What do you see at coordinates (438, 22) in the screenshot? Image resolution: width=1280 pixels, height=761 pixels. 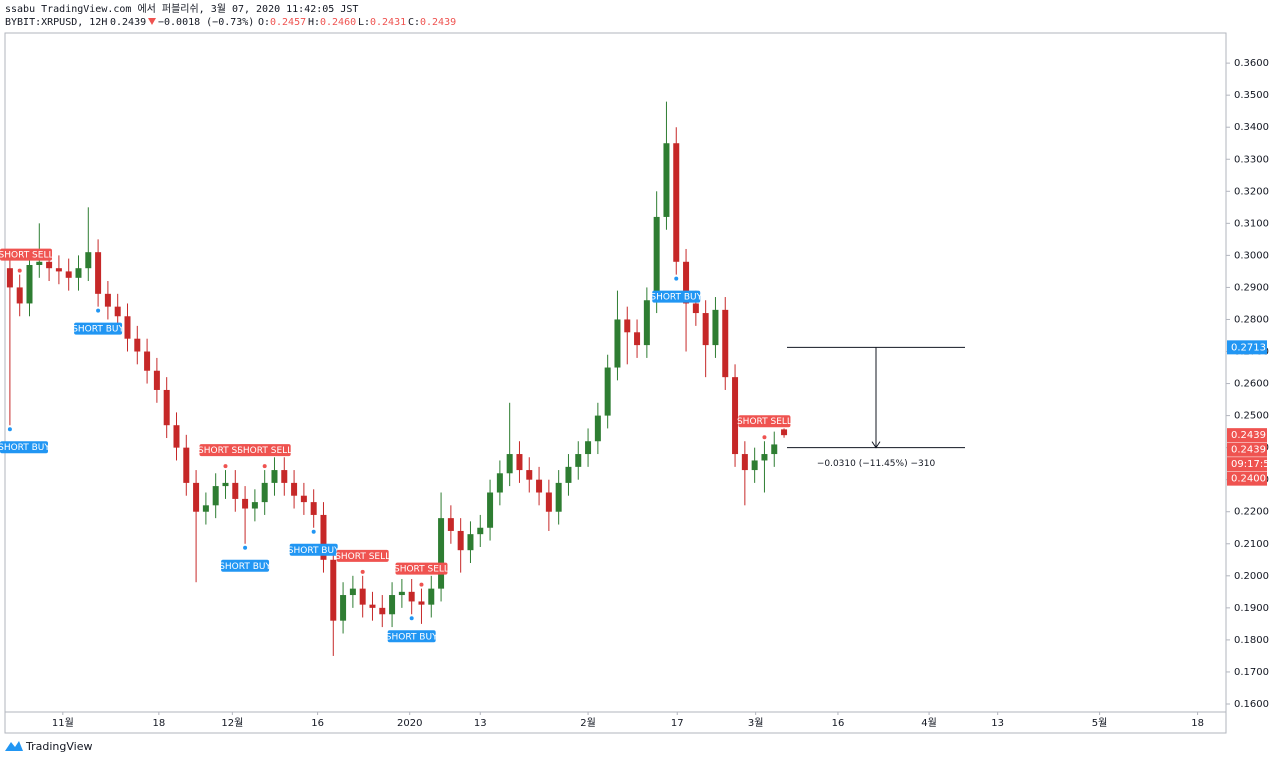 I see `c-value: 0.2439` at bounding box center [438, 22].